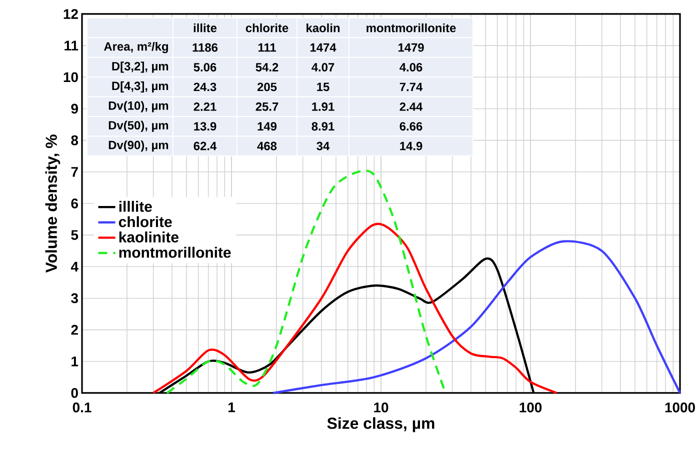  I want to click on y-axis-title: Volume density, %, so click(52, 203).